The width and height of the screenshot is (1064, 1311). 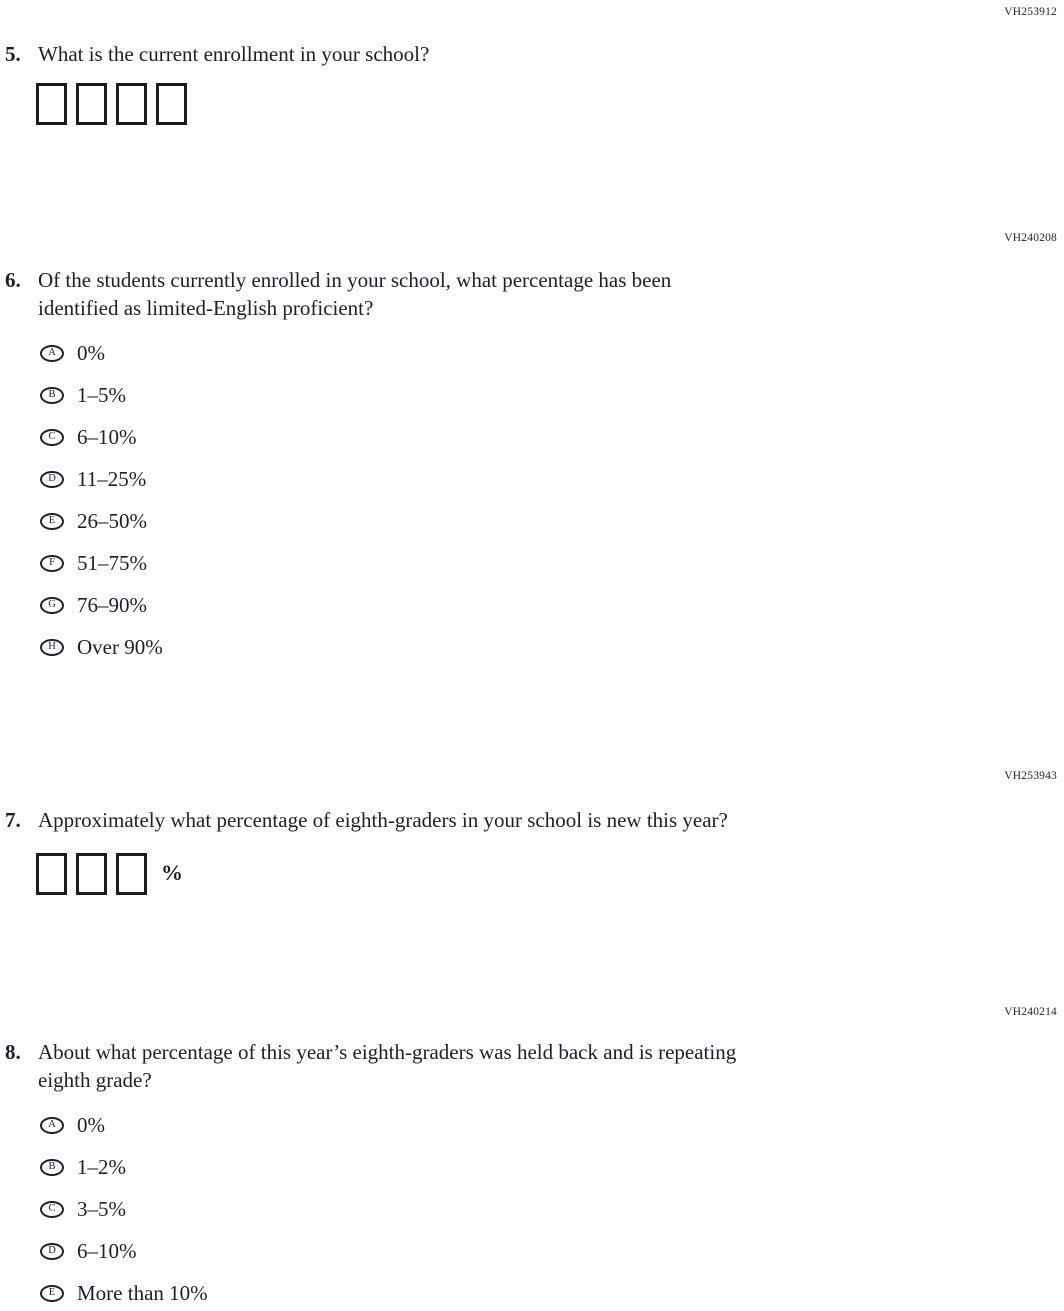 What do you see at coordinates (109, 874) in the screenshot?
I see `question-7-digit-boxes: %` at bounding box center [109, 874].